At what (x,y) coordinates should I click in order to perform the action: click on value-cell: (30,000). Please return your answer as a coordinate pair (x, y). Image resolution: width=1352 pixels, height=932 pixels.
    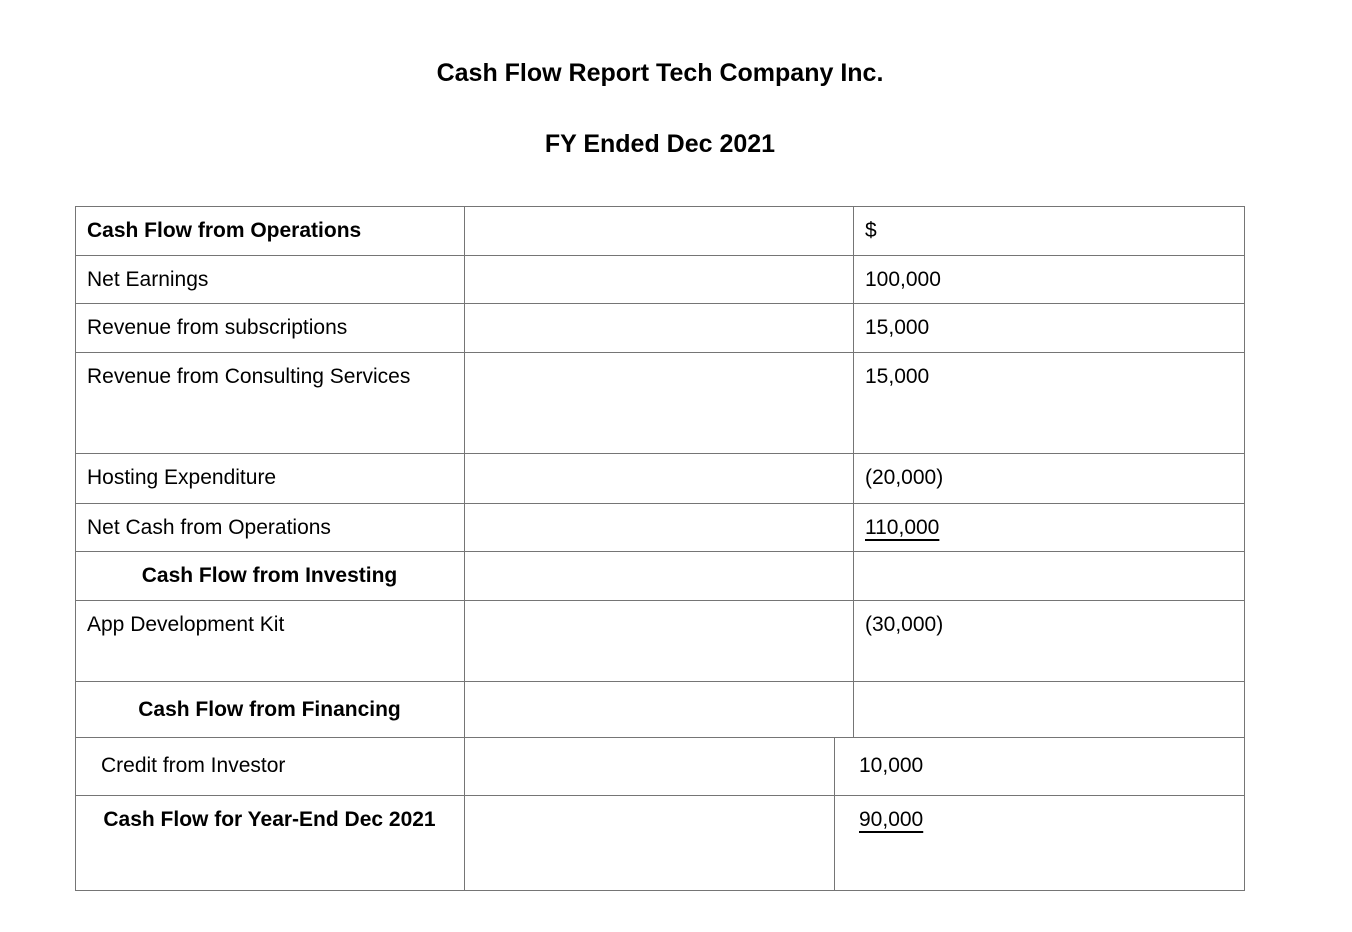
    Looking at the image, I should click on (1049, 641).